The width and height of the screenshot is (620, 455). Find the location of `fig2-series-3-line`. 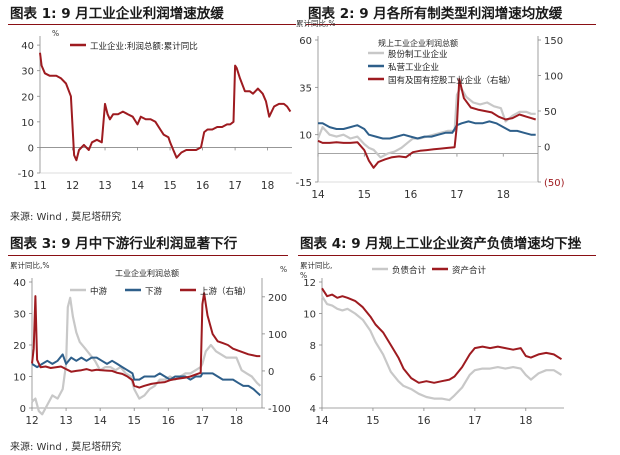

fig2-series-3-line is located at coordinates (426, 123).